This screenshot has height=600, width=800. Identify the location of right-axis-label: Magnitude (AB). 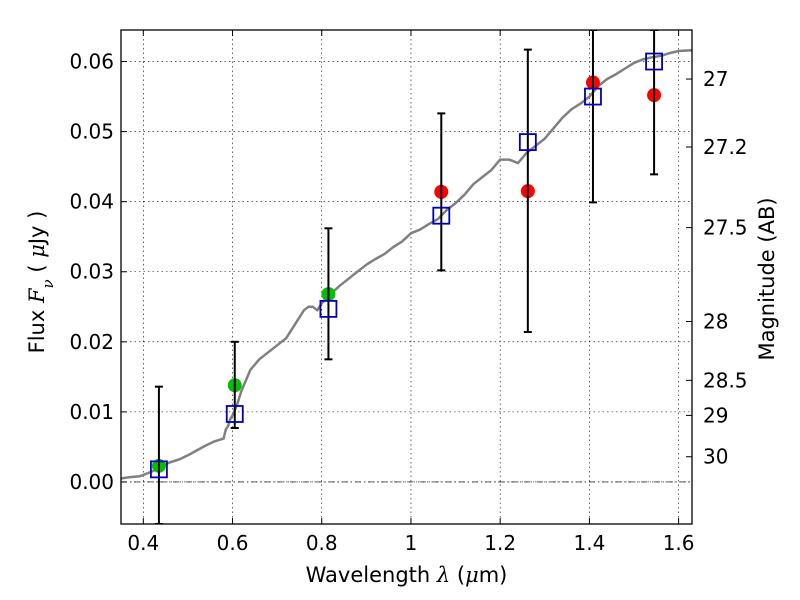
(767, 278).